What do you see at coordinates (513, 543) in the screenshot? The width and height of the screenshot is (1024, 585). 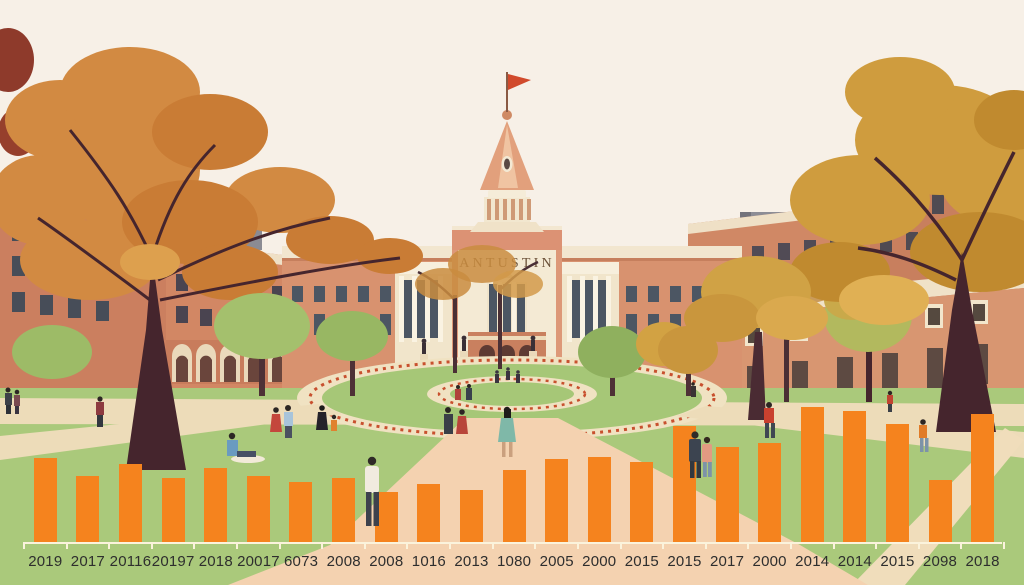 I see `x-axis-line` at bounding box center [513, 543].